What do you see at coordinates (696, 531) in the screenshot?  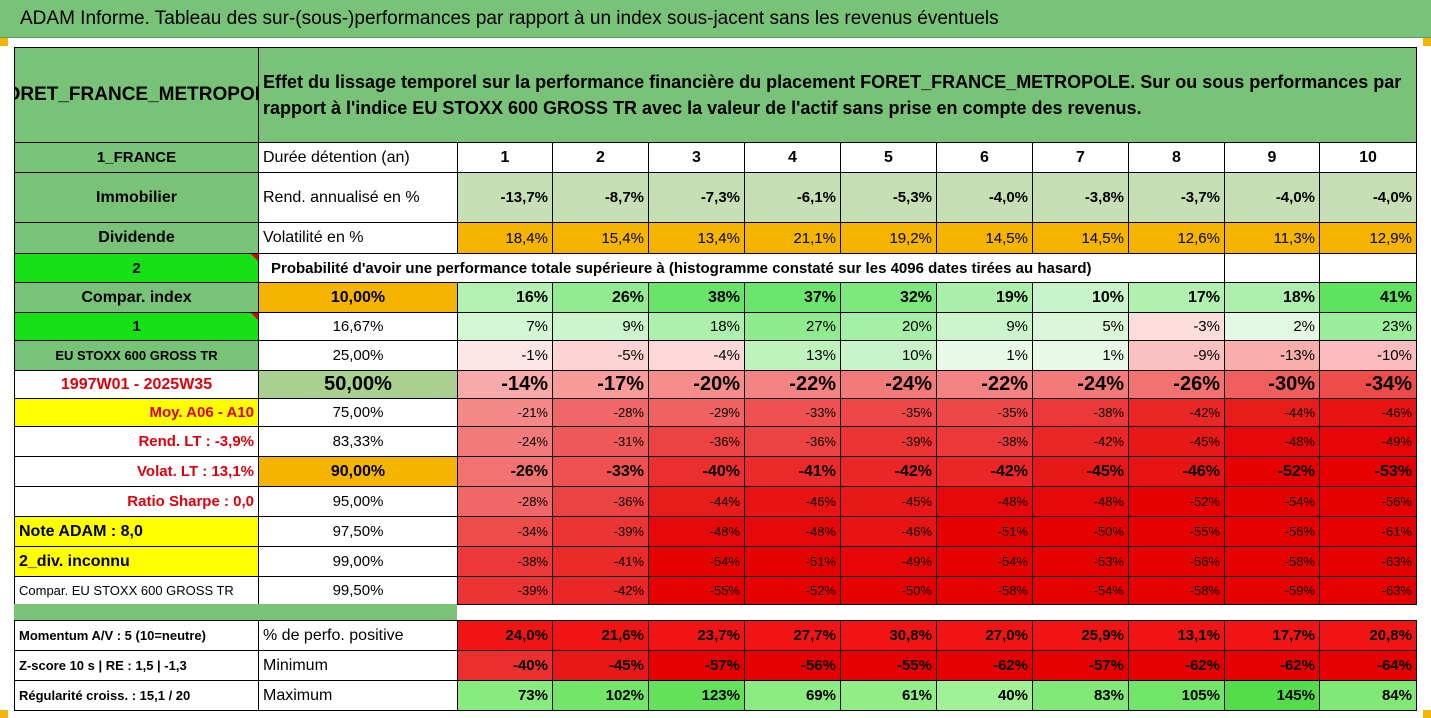 I see `quantile-value: -48%` at bounding box center [696, 531].